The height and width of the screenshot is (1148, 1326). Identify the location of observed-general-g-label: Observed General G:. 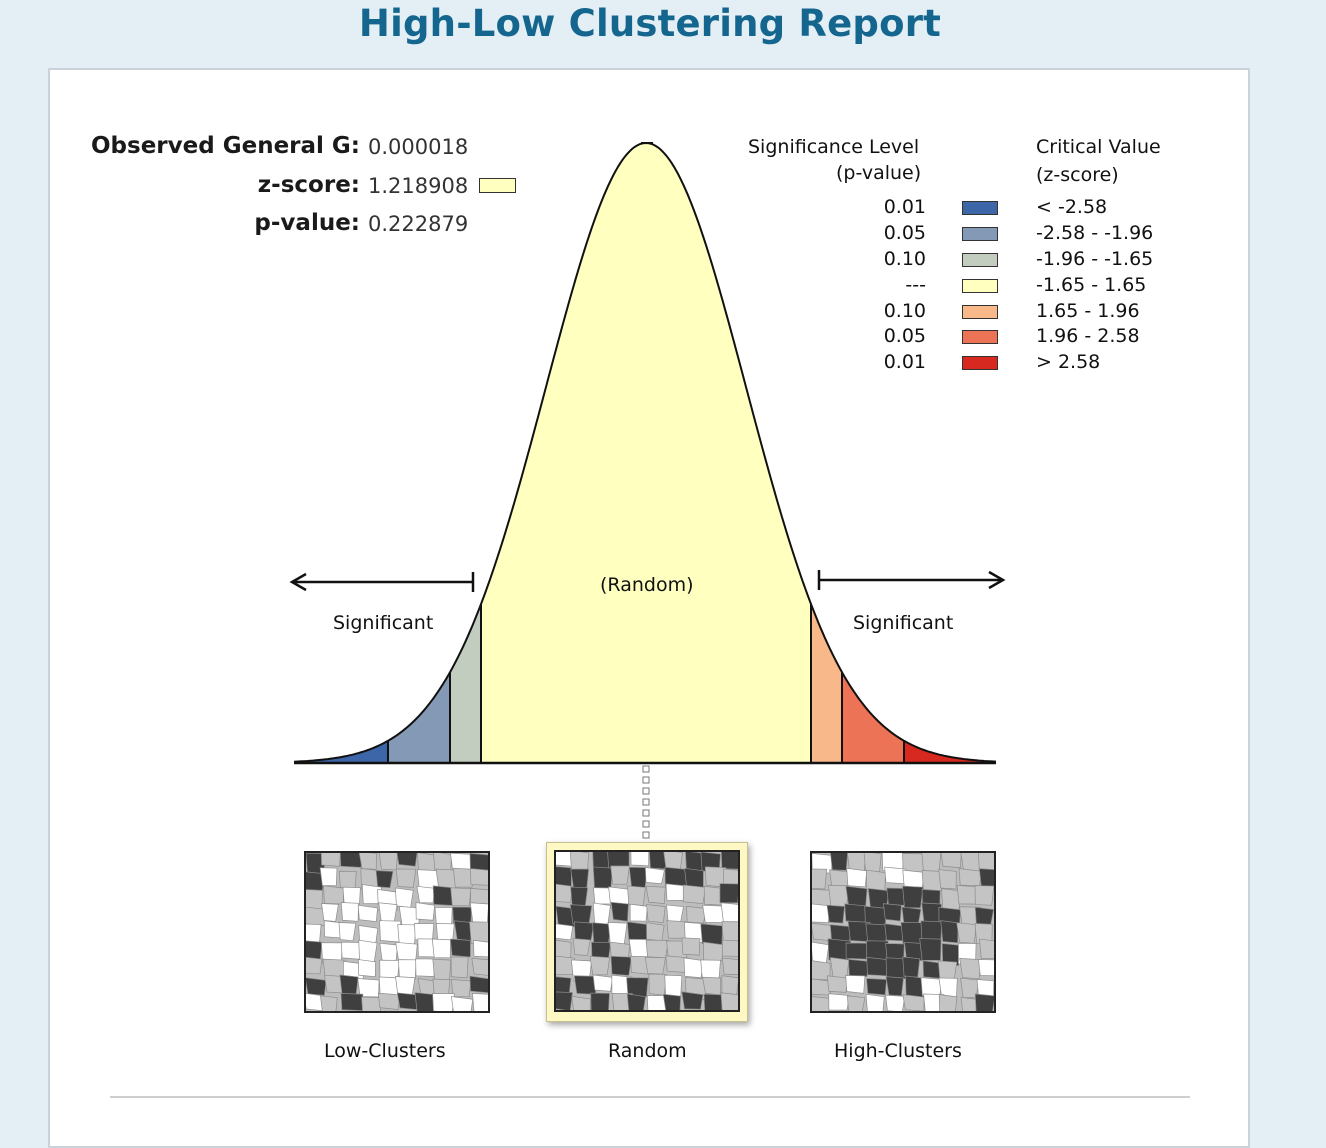
(225, 146).